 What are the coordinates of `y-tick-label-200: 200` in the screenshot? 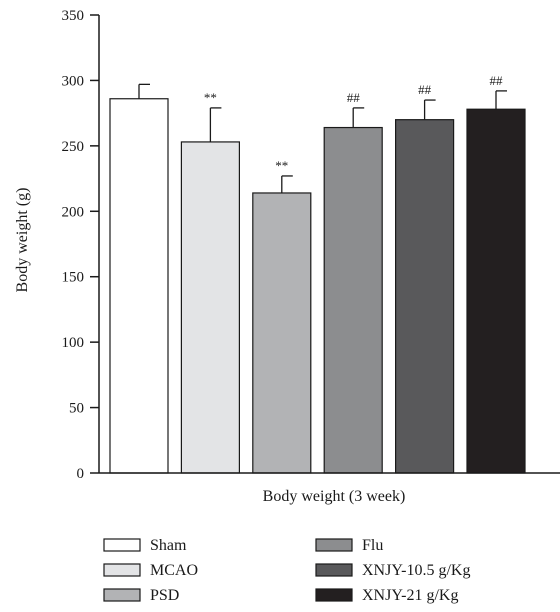 It's located at (73, 212).